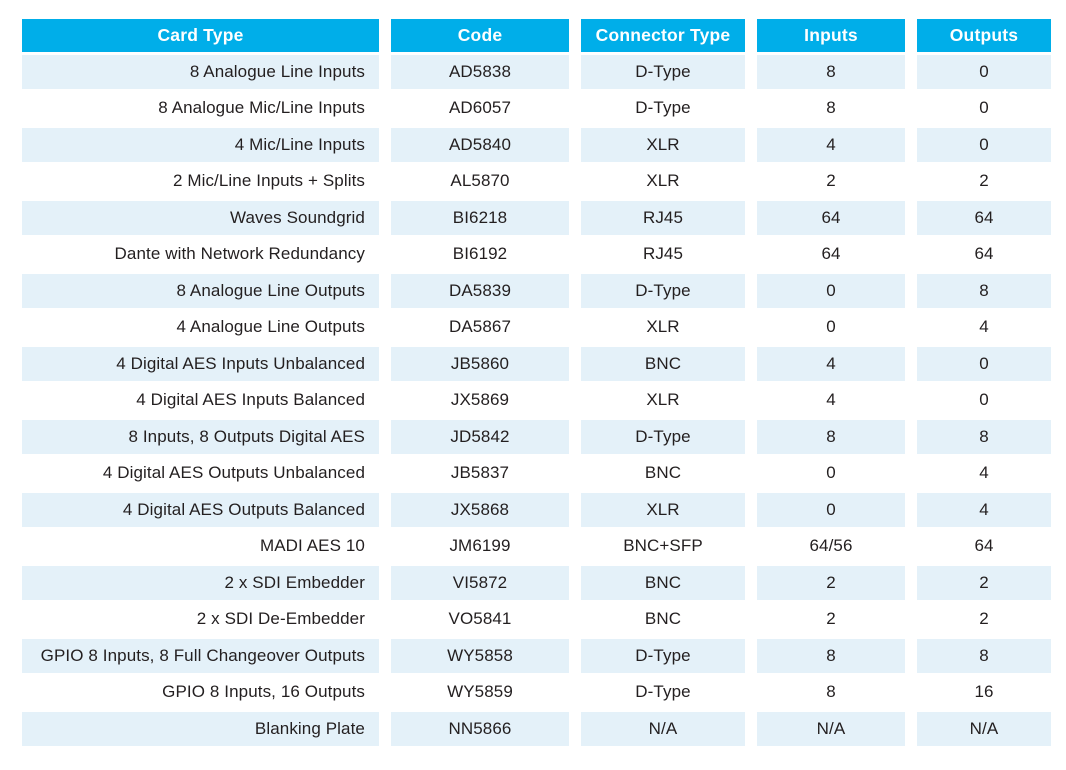 The width and height of the screenshot is (1066, 770). Describe the element at coordinates (984, 692) in the screenshot. I see `cell-outputs: 16` at that location.